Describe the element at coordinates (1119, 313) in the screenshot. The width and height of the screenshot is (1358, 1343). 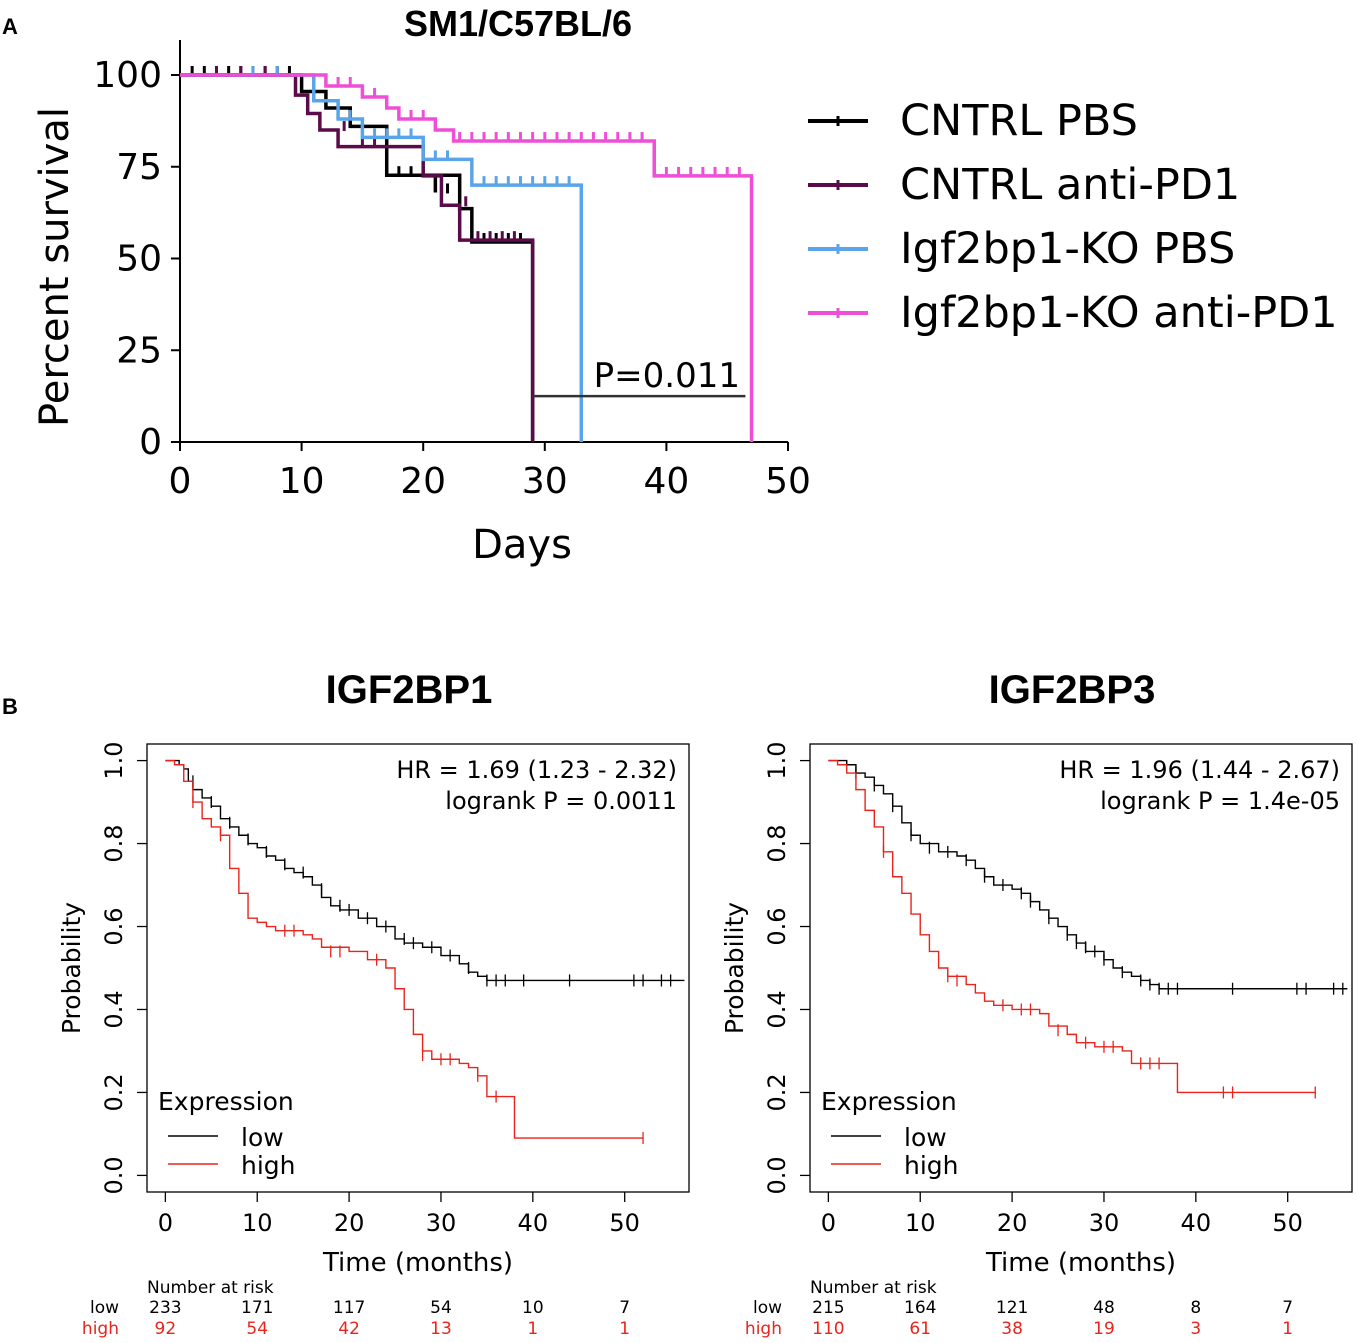
I see `legend-label: Igf2bp1-KO anti-PD1` at that location.